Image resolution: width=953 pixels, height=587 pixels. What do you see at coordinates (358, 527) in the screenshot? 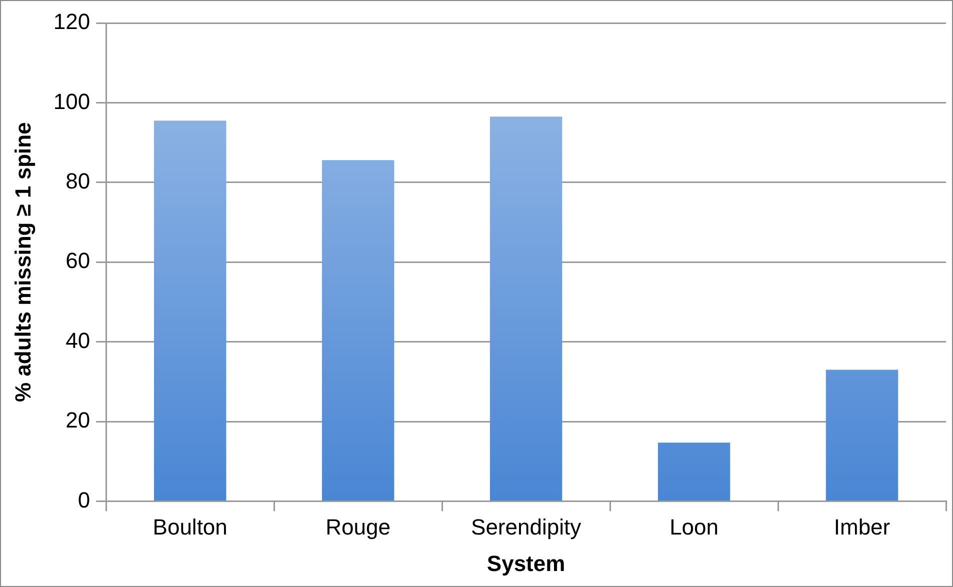
I see `x-tick-label: Rouge` at bounding box center [358, 527].